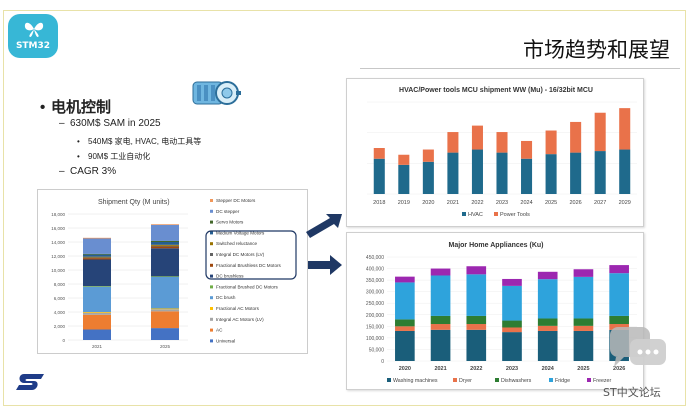 This screenshot has width=692, height=410. What do you see at coordinates (236, 200) in the screenshot?
I see `legend-label: Stepper DC Motors` at bounding box center [236, 200].